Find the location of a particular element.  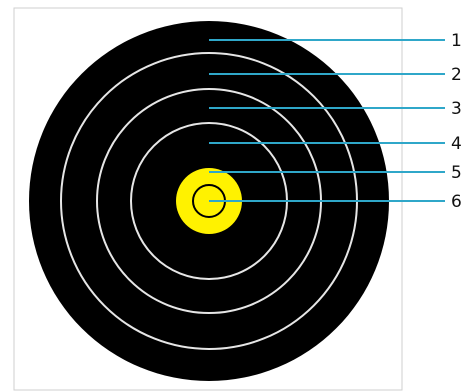

ring-label-6: 6 is located at coordinates (456, 202).